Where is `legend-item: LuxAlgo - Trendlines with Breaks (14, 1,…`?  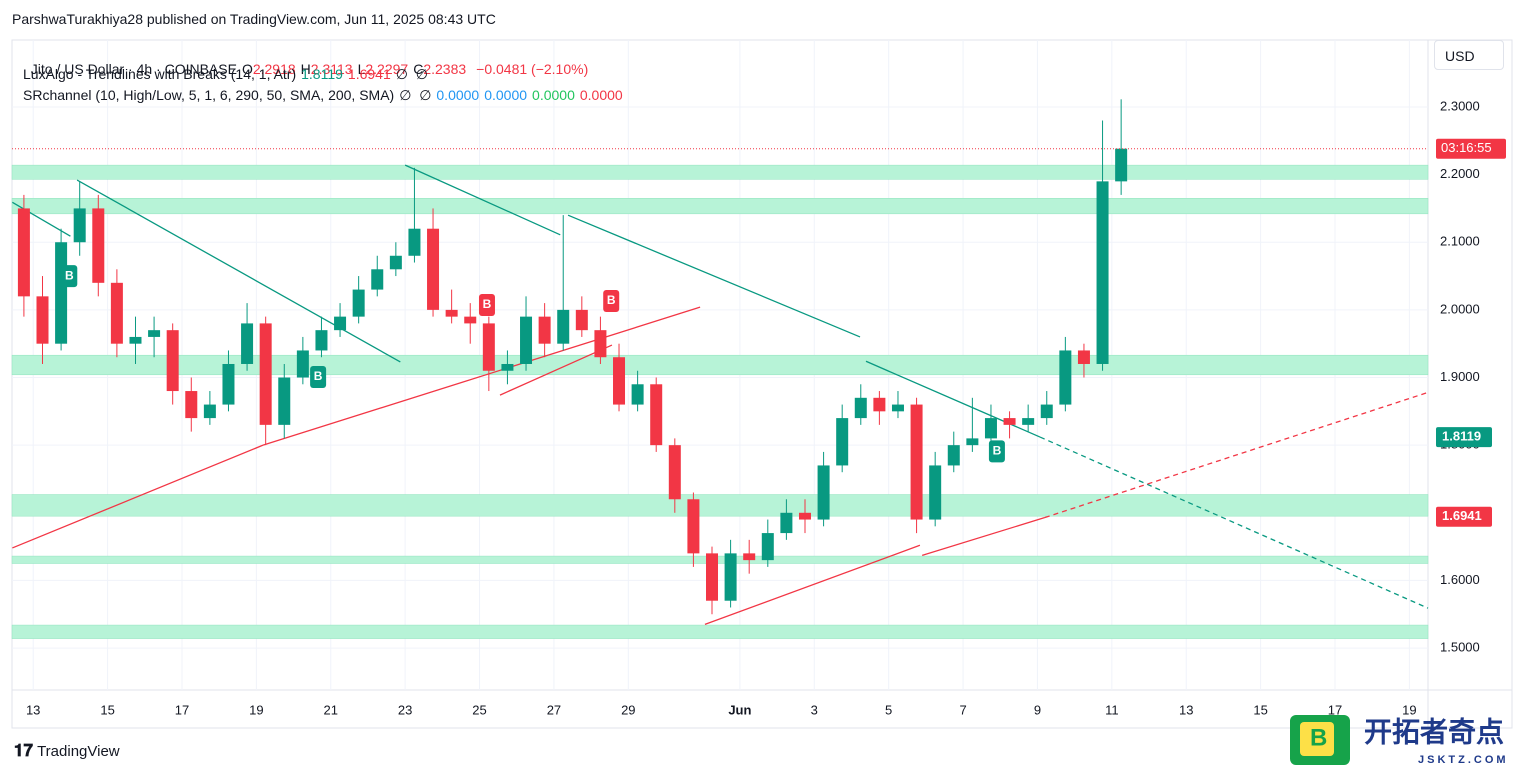
legend-item: LuxAlgo - Trendlines with Breaks (14, 1,… is located at coordinates (160, 74).